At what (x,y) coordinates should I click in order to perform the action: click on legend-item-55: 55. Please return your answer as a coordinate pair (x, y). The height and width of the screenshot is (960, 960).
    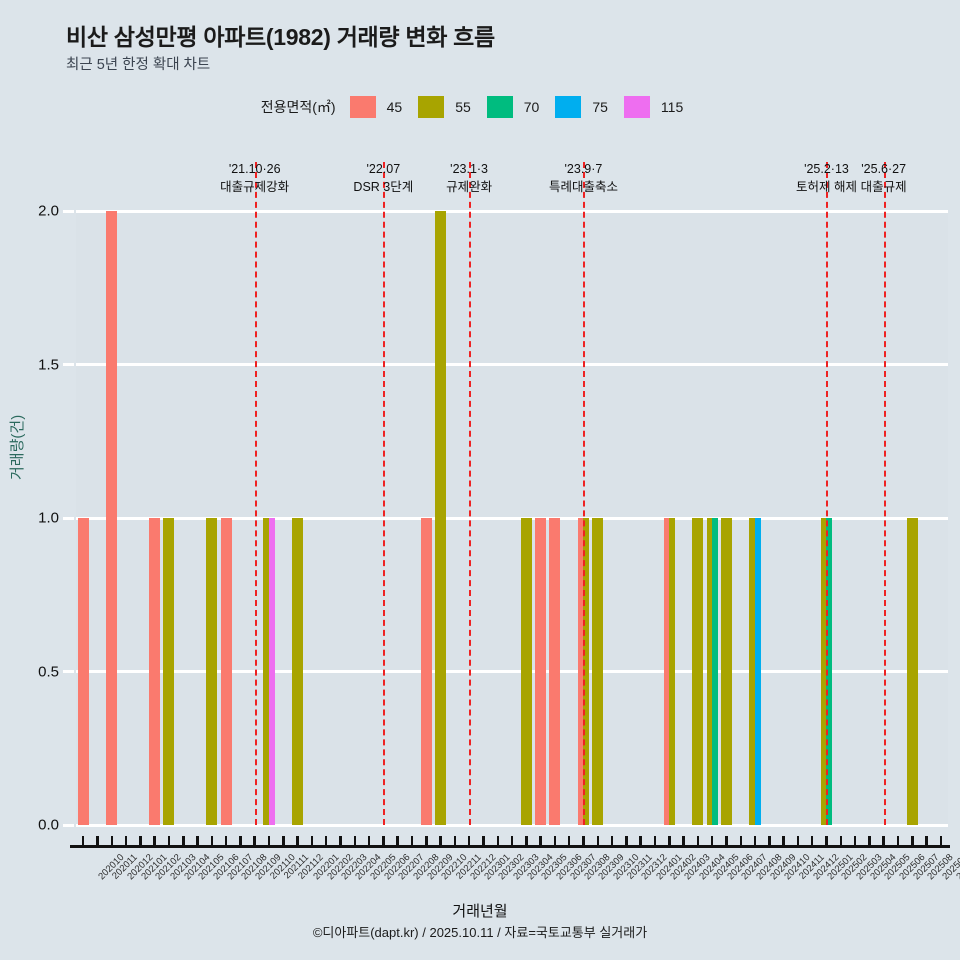
    Looking at the image, I should click on (444, 107).